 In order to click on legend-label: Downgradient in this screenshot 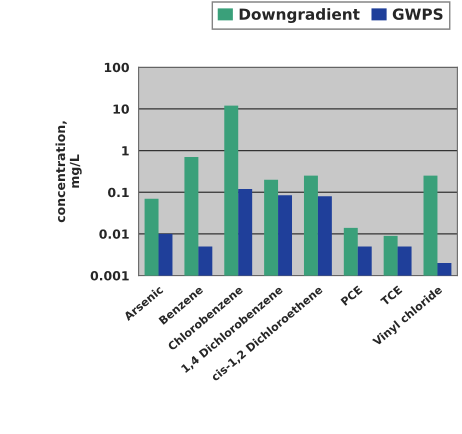, I will do `click(300, 16)`.